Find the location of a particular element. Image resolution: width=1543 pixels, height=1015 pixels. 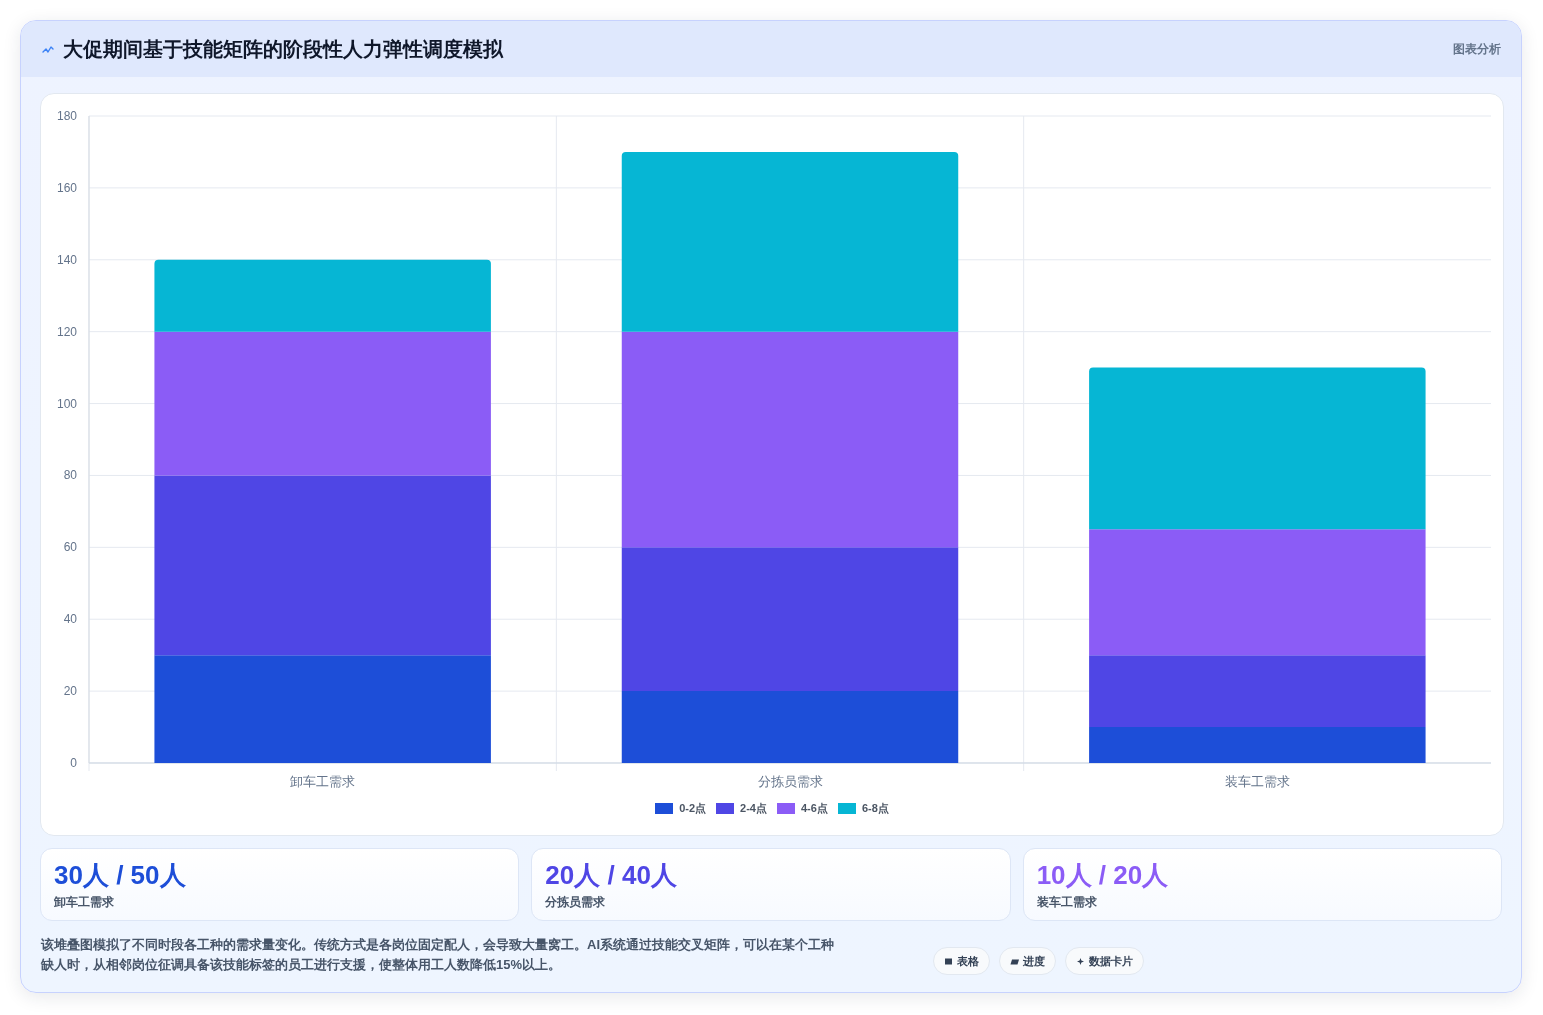

y-tick-label: 40 is located at coordinates (70, 619).